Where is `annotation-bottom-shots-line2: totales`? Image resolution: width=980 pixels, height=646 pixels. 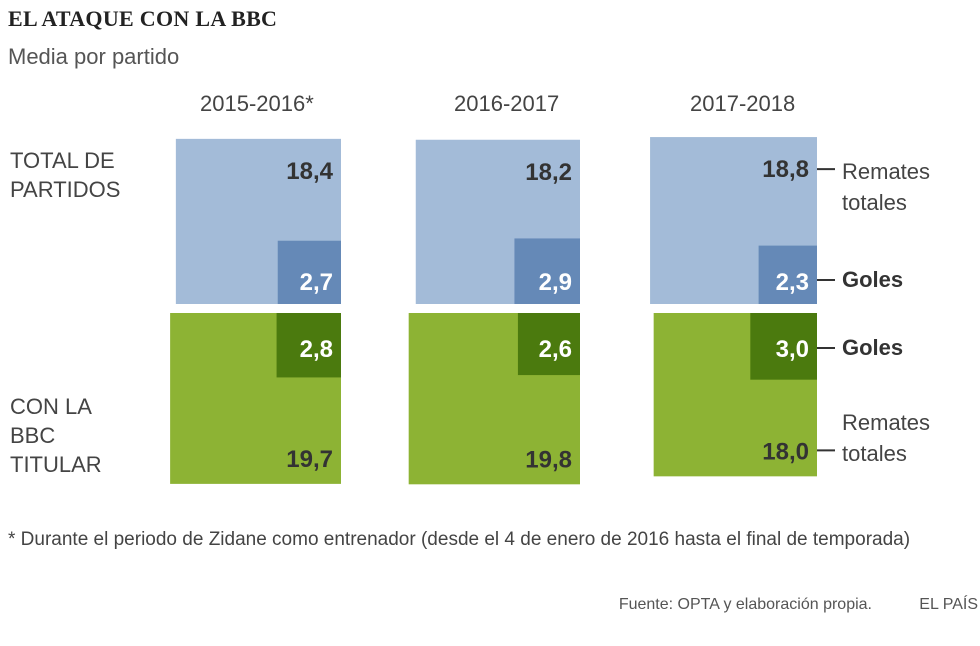 annotation-bottom-shots-line2: totales is located at coordinates (874, 453).